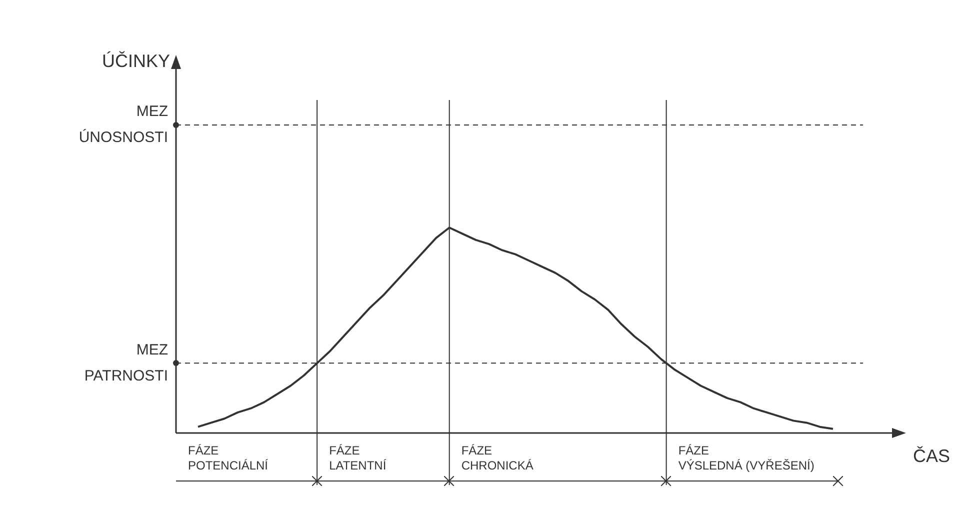 The width and height of the screenshot is (976, 506). What do you see at coordinates (497, 457) in the screenshot?
I see `text: FÁZE CHRONICKÁ` at bounding box center [497, 457].